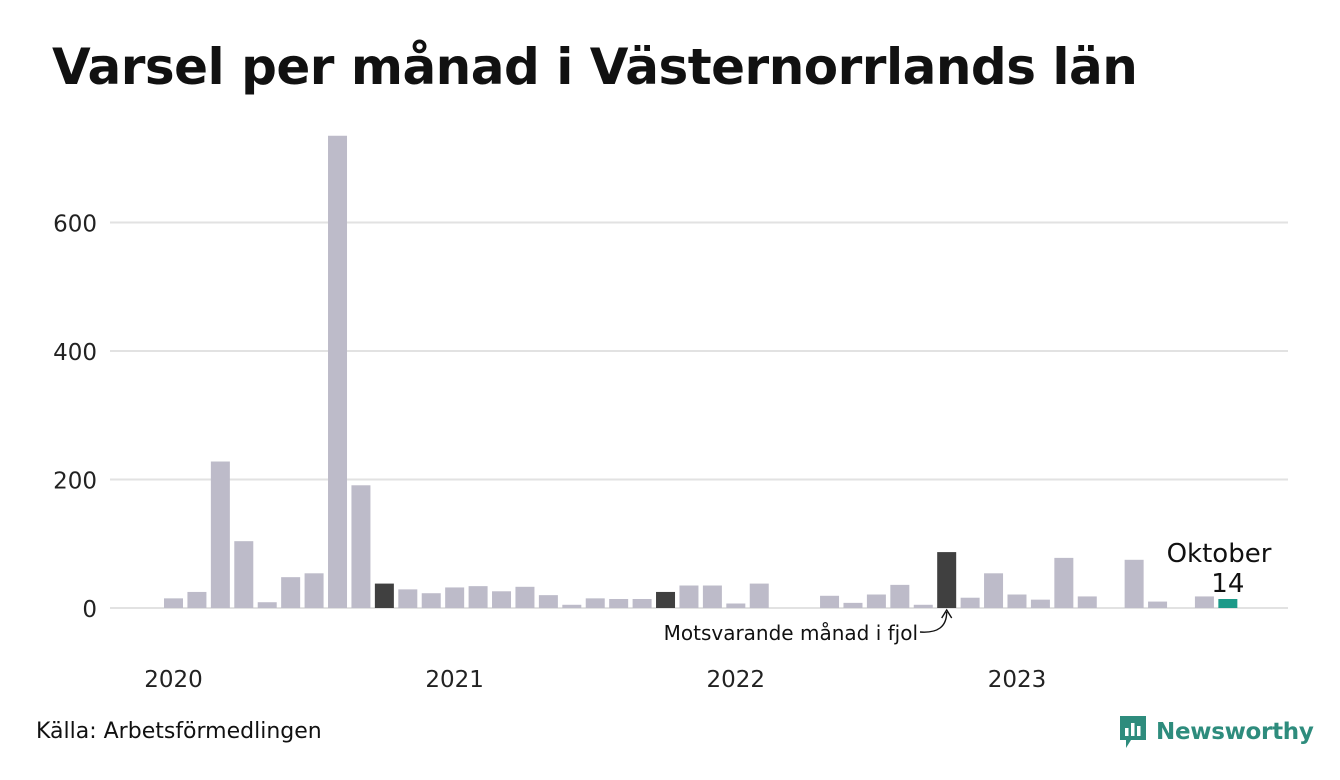  I want to click on y-tick-label: 0, so click(89, 610).